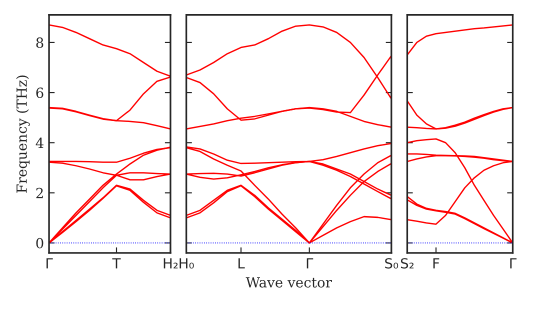 This screenshot has width=533, height=310. Describe the element at coordinates (40, 93) in the screenshot. I see `y-tick-label: 6` at that location.